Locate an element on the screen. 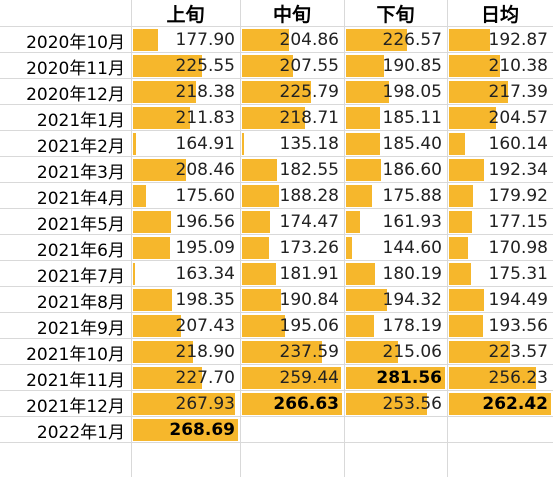 The image size is (553, 477). cell-value: 226.57 is located at coordinates (412, 40).